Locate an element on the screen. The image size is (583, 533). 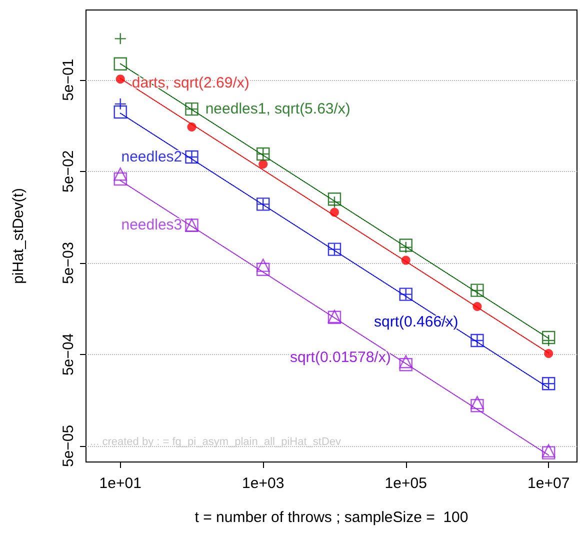
x-tick-label: 1e+07 is located at coordinates (549, 483).